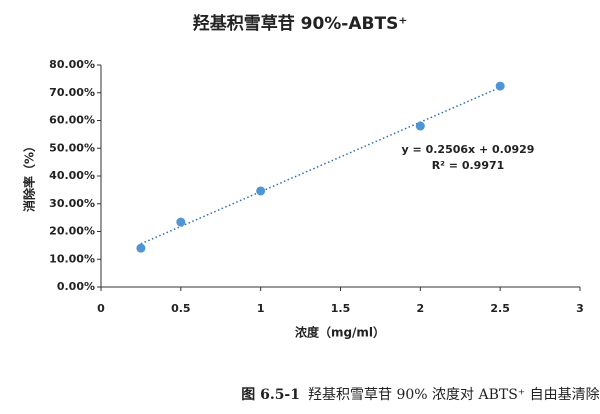 The height and width of the screenshot is (414, 600). What do you see at coordinates (468, 165) in the screenshot?
I see `trendline-r2: R² = 0.9971` at bounding box center [468, 165].